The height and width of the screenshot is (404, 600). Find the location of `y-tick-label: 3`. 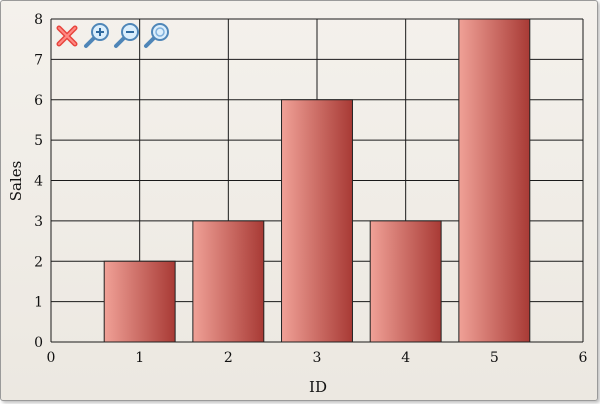

y-tick-label: 3 is located at coordinates (38, 222).